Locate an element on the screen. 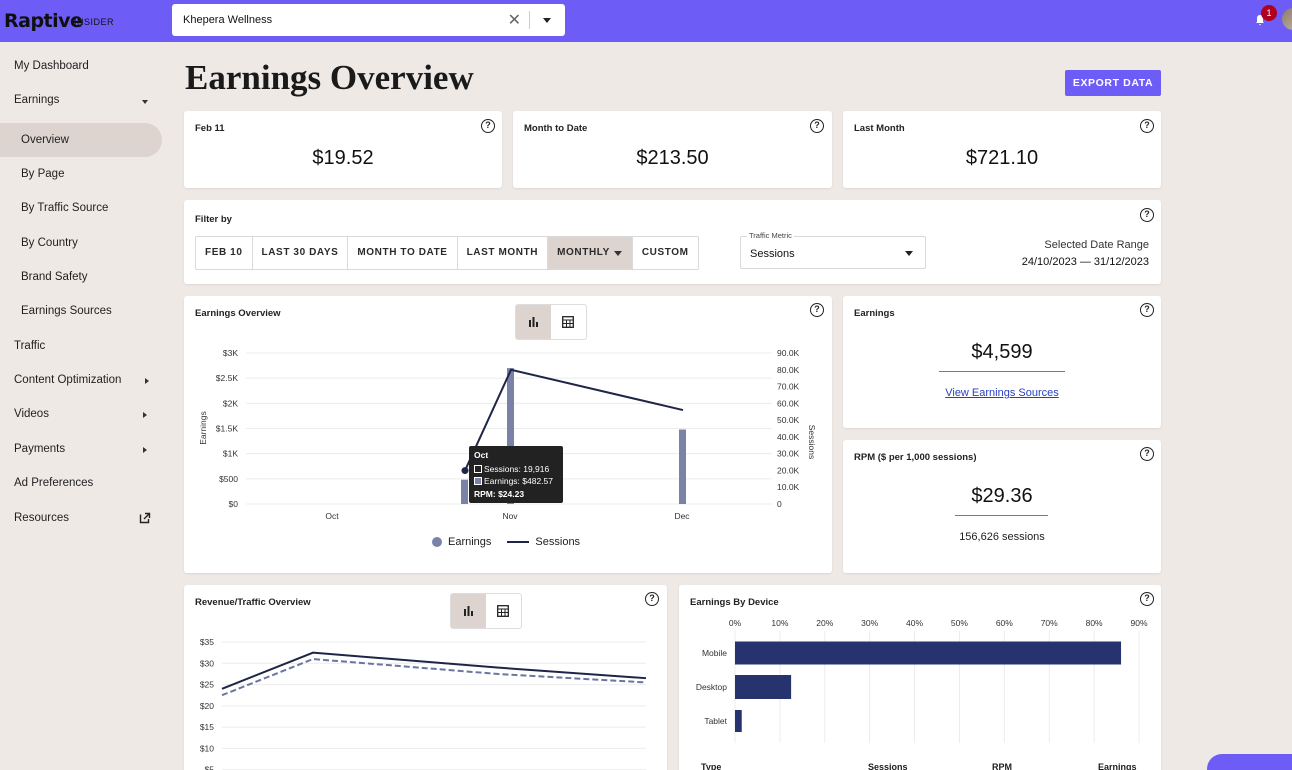 This screenshot has width=1292, height=770. table-icon is located at coordinates (503, 611).